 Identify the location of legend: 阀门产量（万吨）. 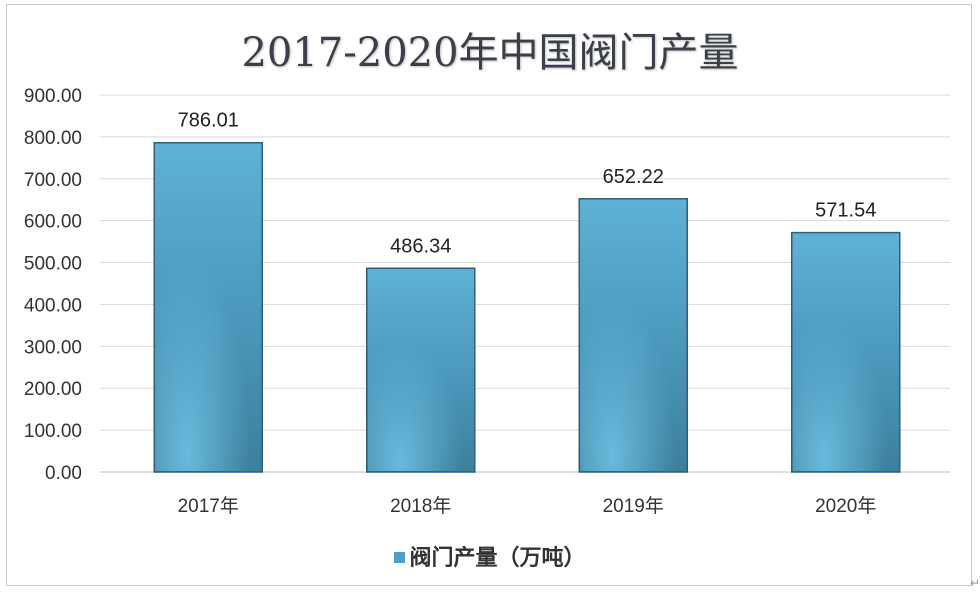
(490, 556).